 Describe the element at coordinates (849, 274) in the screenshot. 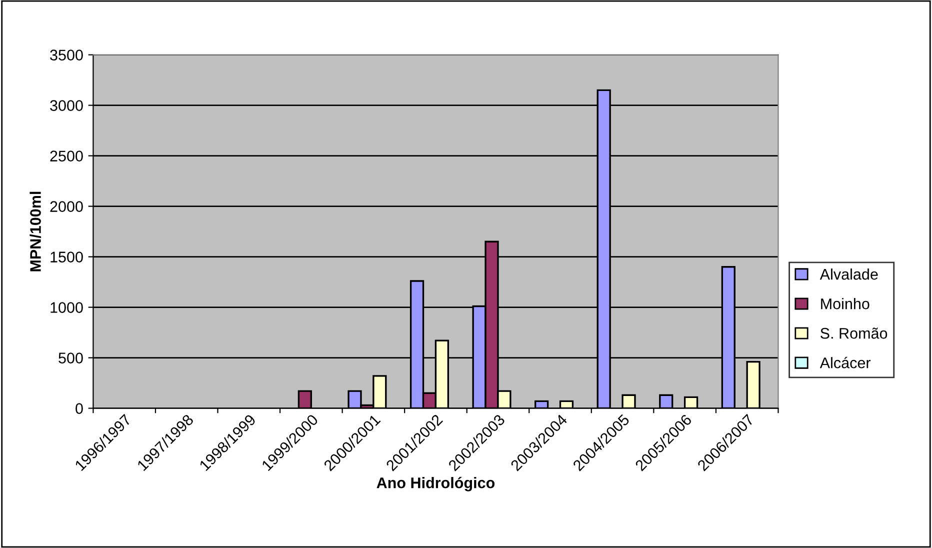

I see `legend-label: Alvalade` at that location.